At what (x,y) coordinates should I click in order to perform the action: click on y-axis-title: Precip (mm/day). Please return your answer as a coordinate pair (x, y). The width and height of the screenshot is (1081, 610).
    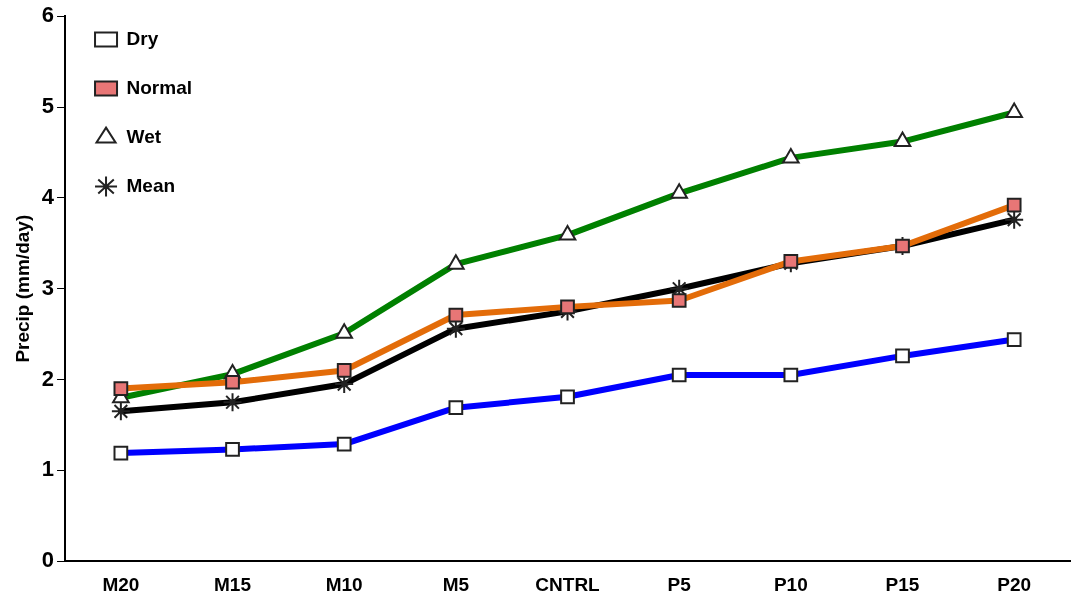
    Looking at the image, I should click on (22, 288).